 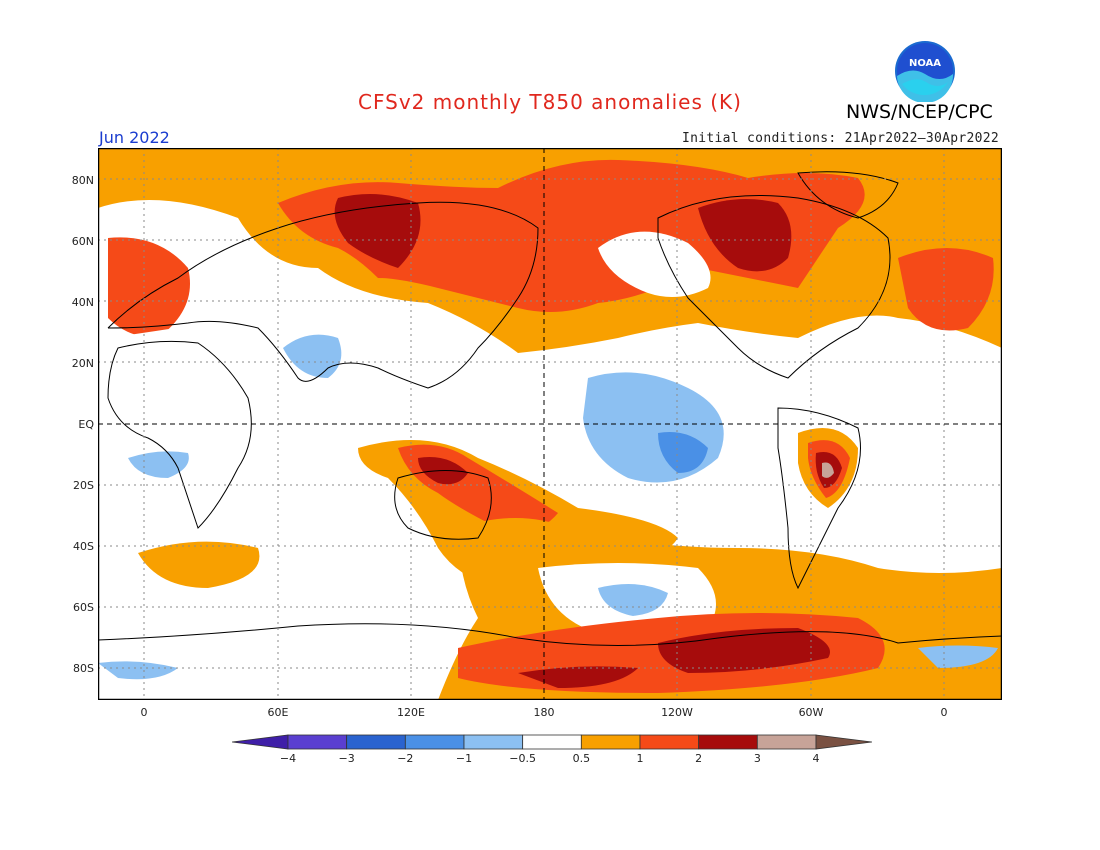 I want to click on lat-label: 40N, so click(x=82, y=302).